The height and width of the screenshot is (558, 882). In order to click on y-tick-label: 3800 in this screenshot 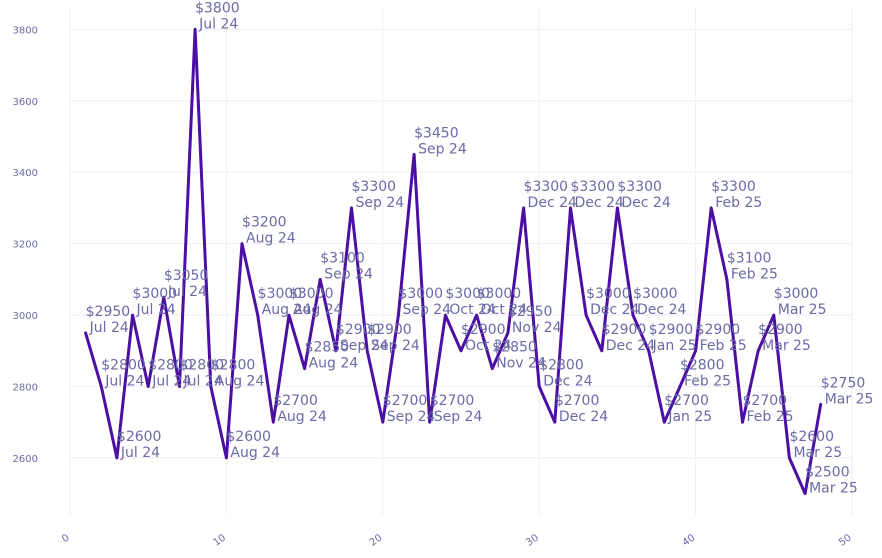, I will do `click(25, 30)`.